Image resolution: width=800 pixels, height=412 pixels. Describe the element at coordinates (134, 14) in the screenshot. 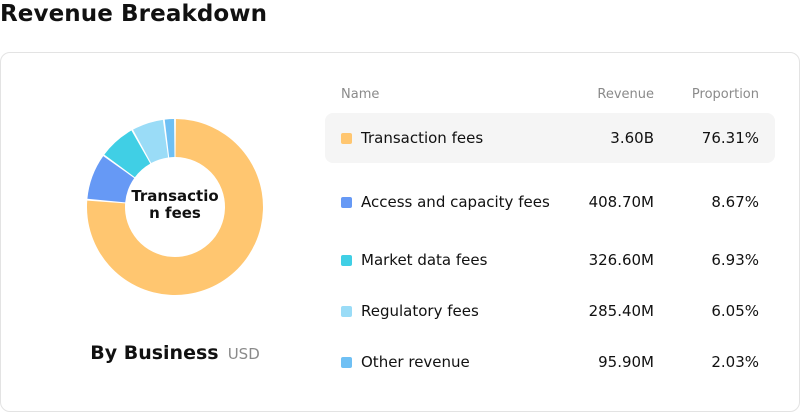

I see `page-title: Revenue Breakdown` at that location.